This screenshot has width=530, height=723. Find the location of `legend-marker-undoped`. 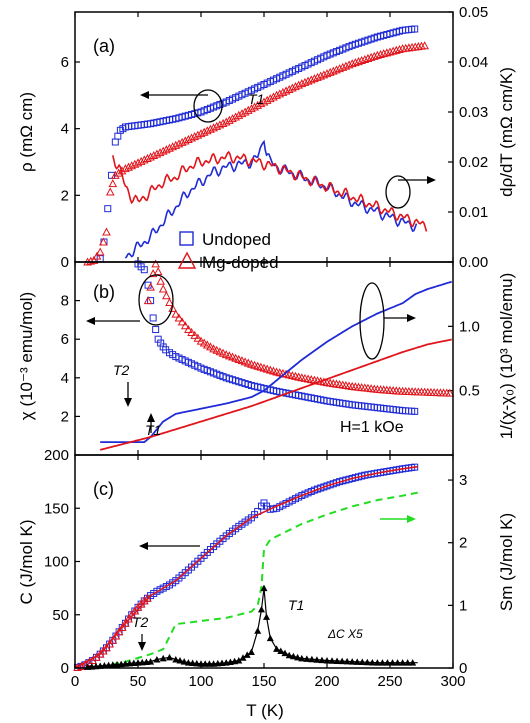

legend-marker-undoped is located at coordinates (186, 238).